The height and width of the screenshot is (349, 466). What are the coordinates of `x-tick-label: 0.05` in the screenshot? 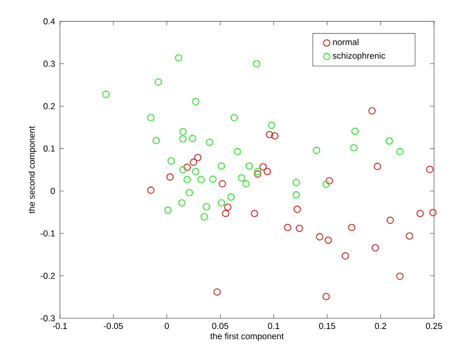 It's located at (220, 326).